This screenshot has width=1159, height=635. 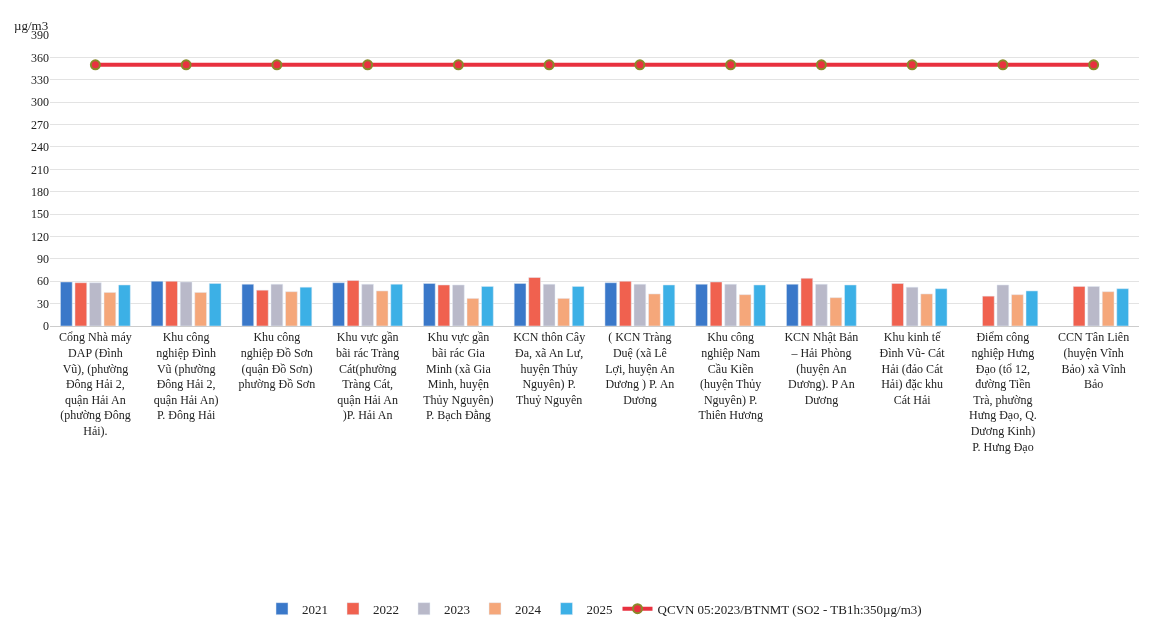 What do you see at coordinates (821, 368) in the screenshot?
I see `x-tick-label: KCN Nhật Bản – Hải Phòng (huyện An Dương). P An Dương` at bounding box center [821, 368].